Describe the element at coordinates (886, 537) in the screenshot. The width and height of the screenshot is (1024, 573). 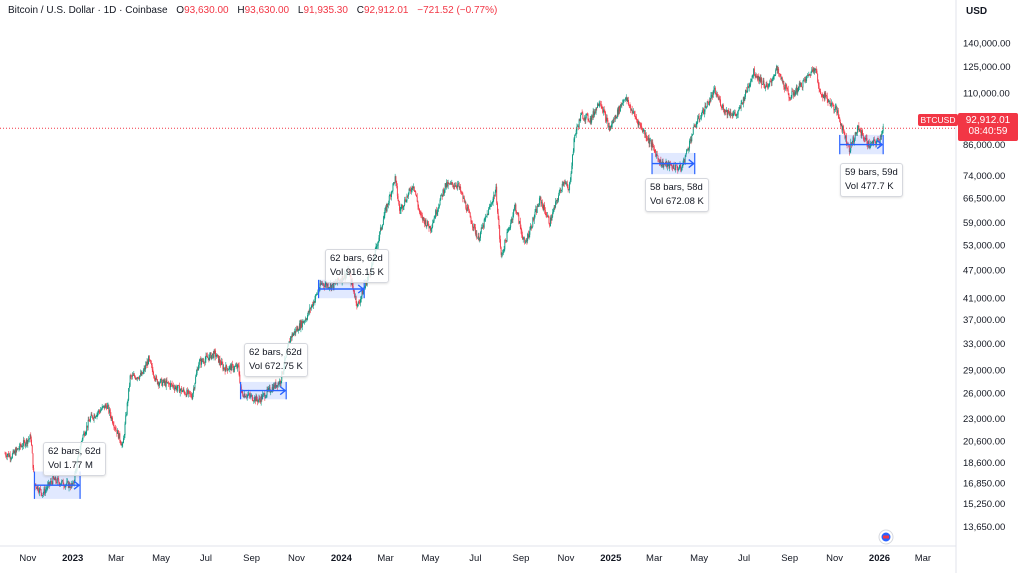
I see `flag-icon` at that location.